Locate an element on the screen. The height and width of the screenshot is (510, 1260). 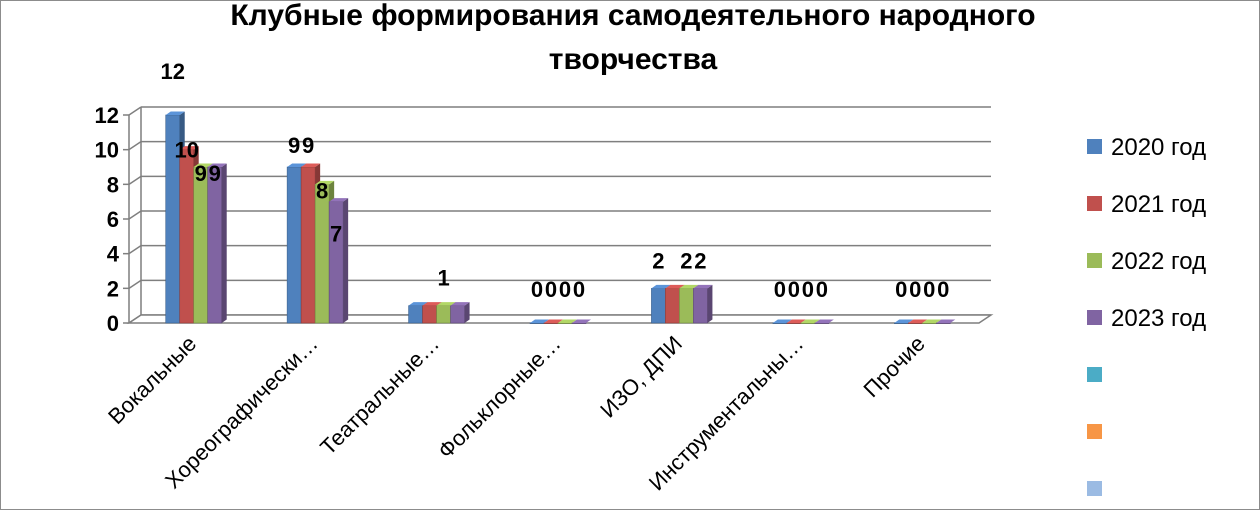
legend-entry: 2021 год is located at coordinates (1146, 204).